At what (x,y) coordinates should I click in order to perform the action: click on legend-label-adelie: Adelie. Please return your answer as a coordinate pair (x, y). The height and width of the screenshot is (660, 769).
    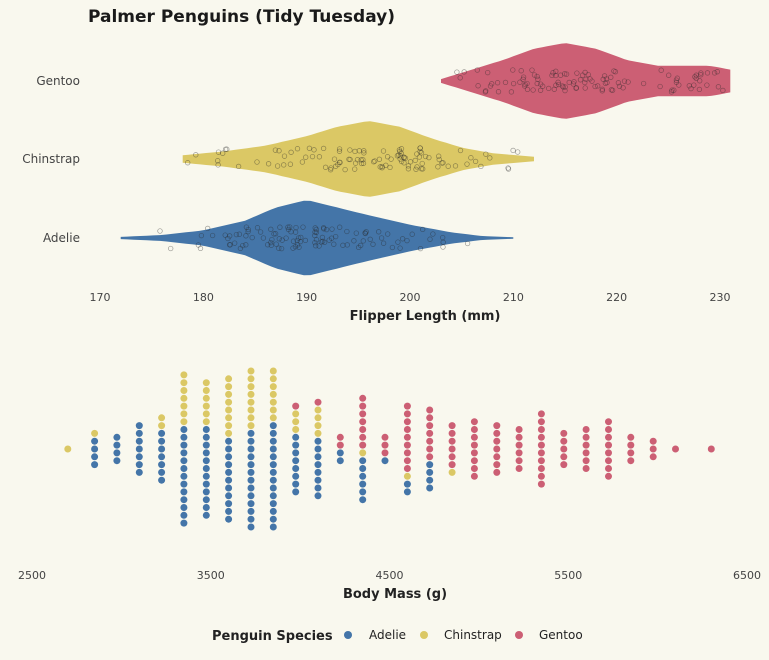
    Looking at the image, I should click on (387, 635).